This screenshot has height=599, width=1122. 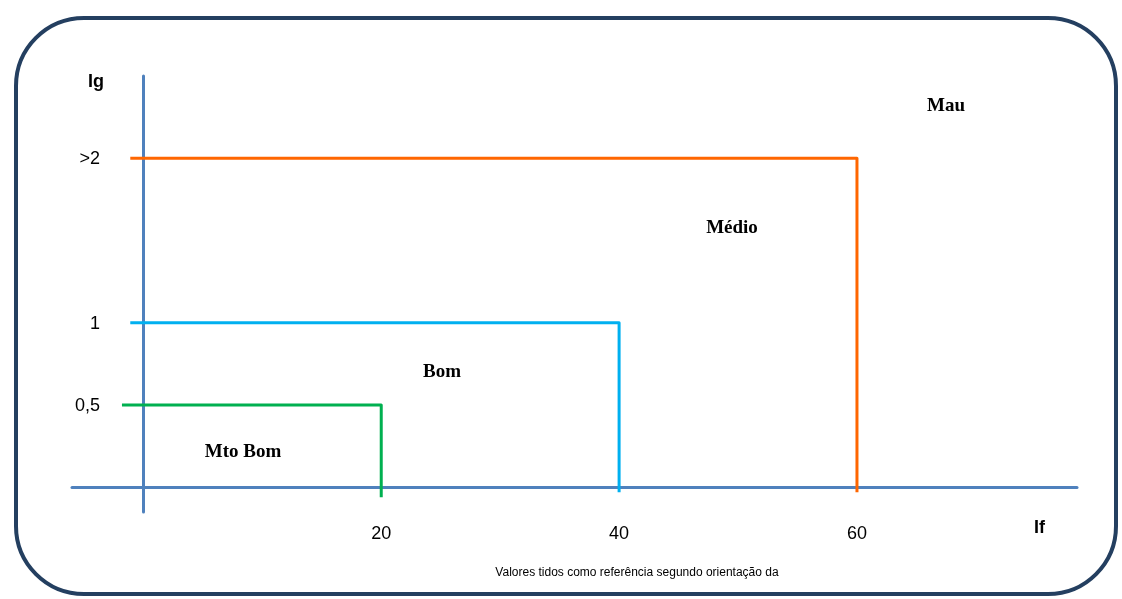 I want to click on y-tick-label: 1, so click(x=94, y=322).